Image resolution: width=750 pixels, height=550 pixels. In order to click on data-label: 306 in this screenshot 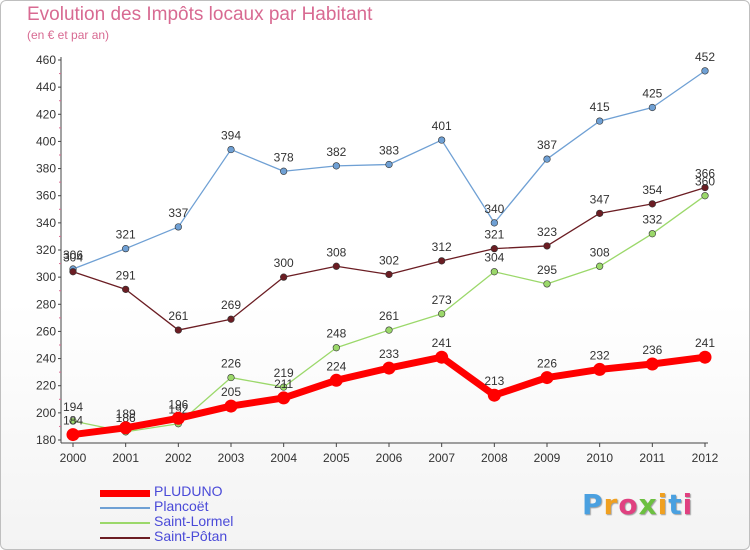, I will do `click(73, 255)`.